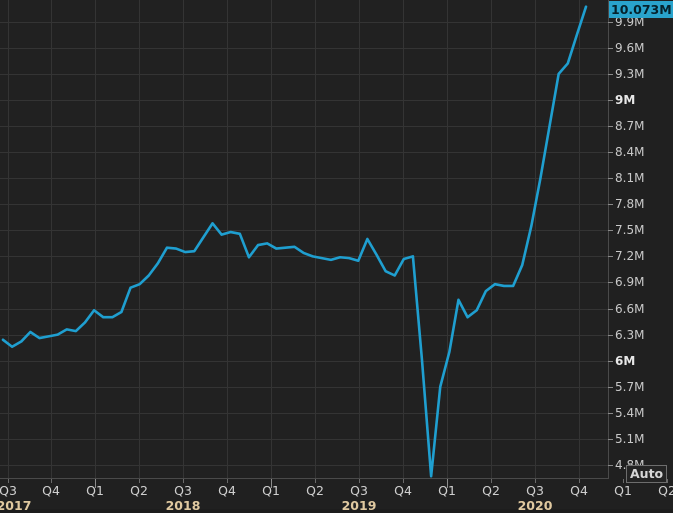  I want to click on y-axis-tick-label: 6.9M, so click(630, 282).